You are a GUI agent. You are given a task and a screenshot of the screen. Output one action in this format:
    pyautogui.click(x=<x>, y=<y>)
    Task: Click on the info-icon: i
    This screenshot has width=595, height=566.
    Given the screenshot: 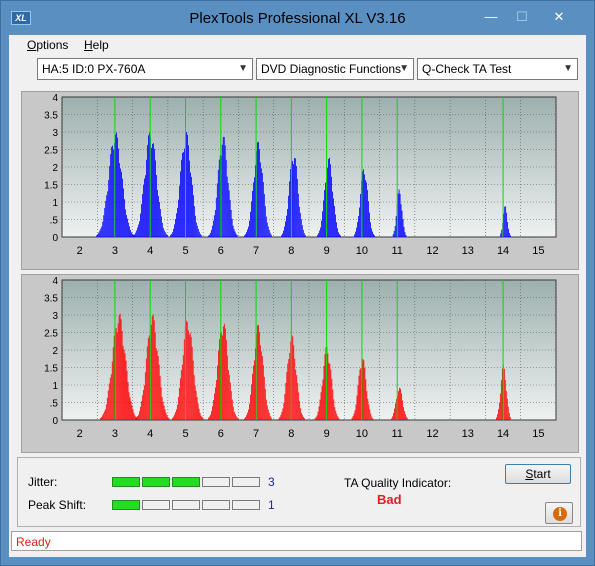 What is the action you would take?
    pyautogui.click(x=560, y=514)
    